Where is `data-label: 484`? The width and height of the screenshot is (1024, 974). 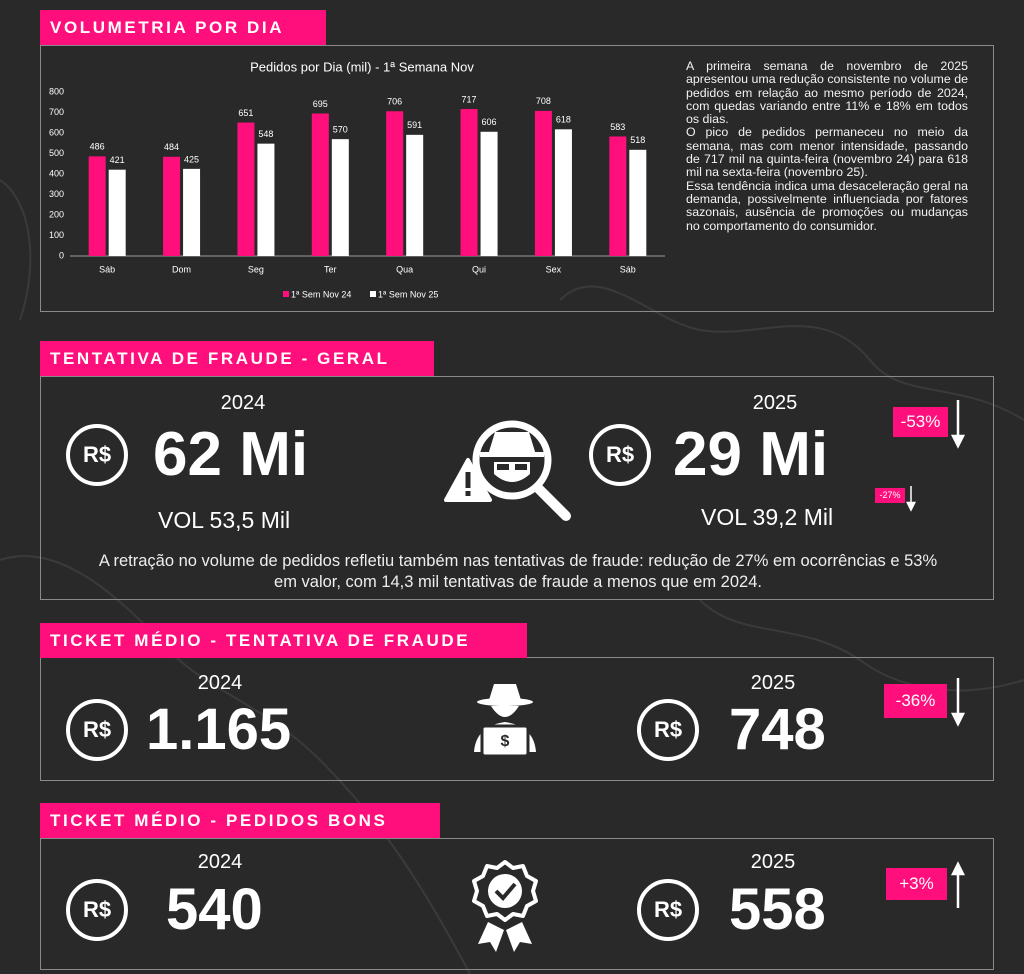
data-label: 484 is located at coordinates (171, 147).